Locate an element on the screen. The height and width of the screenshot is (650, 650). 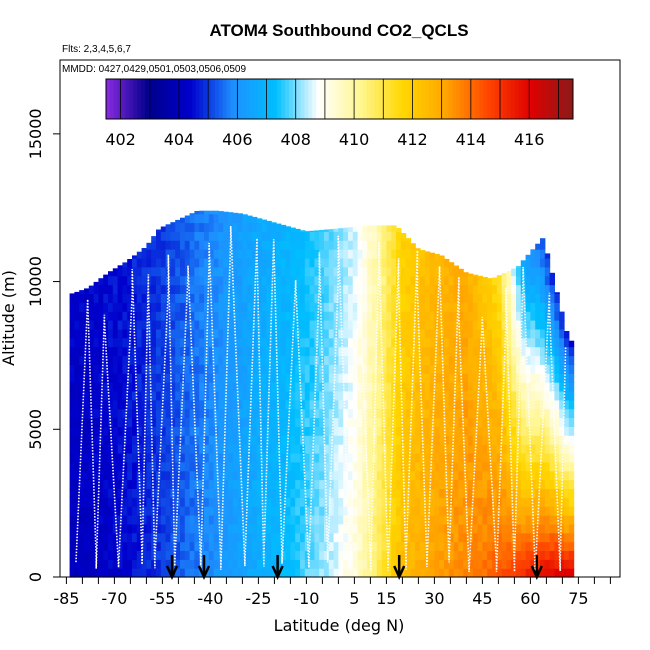
x-tick-label: -25 is located at coordinates (258, 598).